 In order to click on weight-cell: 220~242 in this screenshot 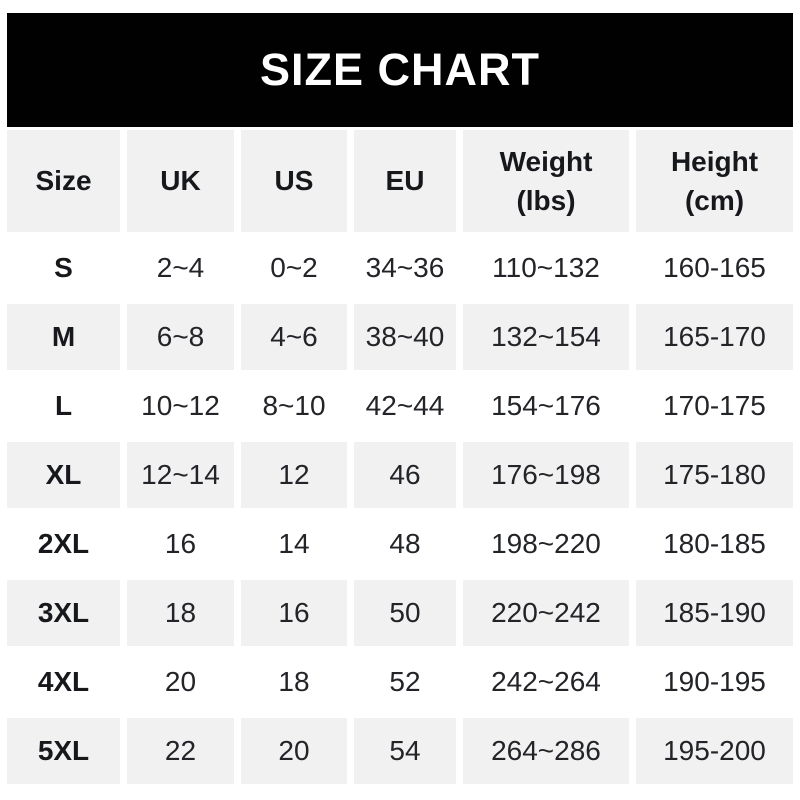, I will do `click(546, 613)`.